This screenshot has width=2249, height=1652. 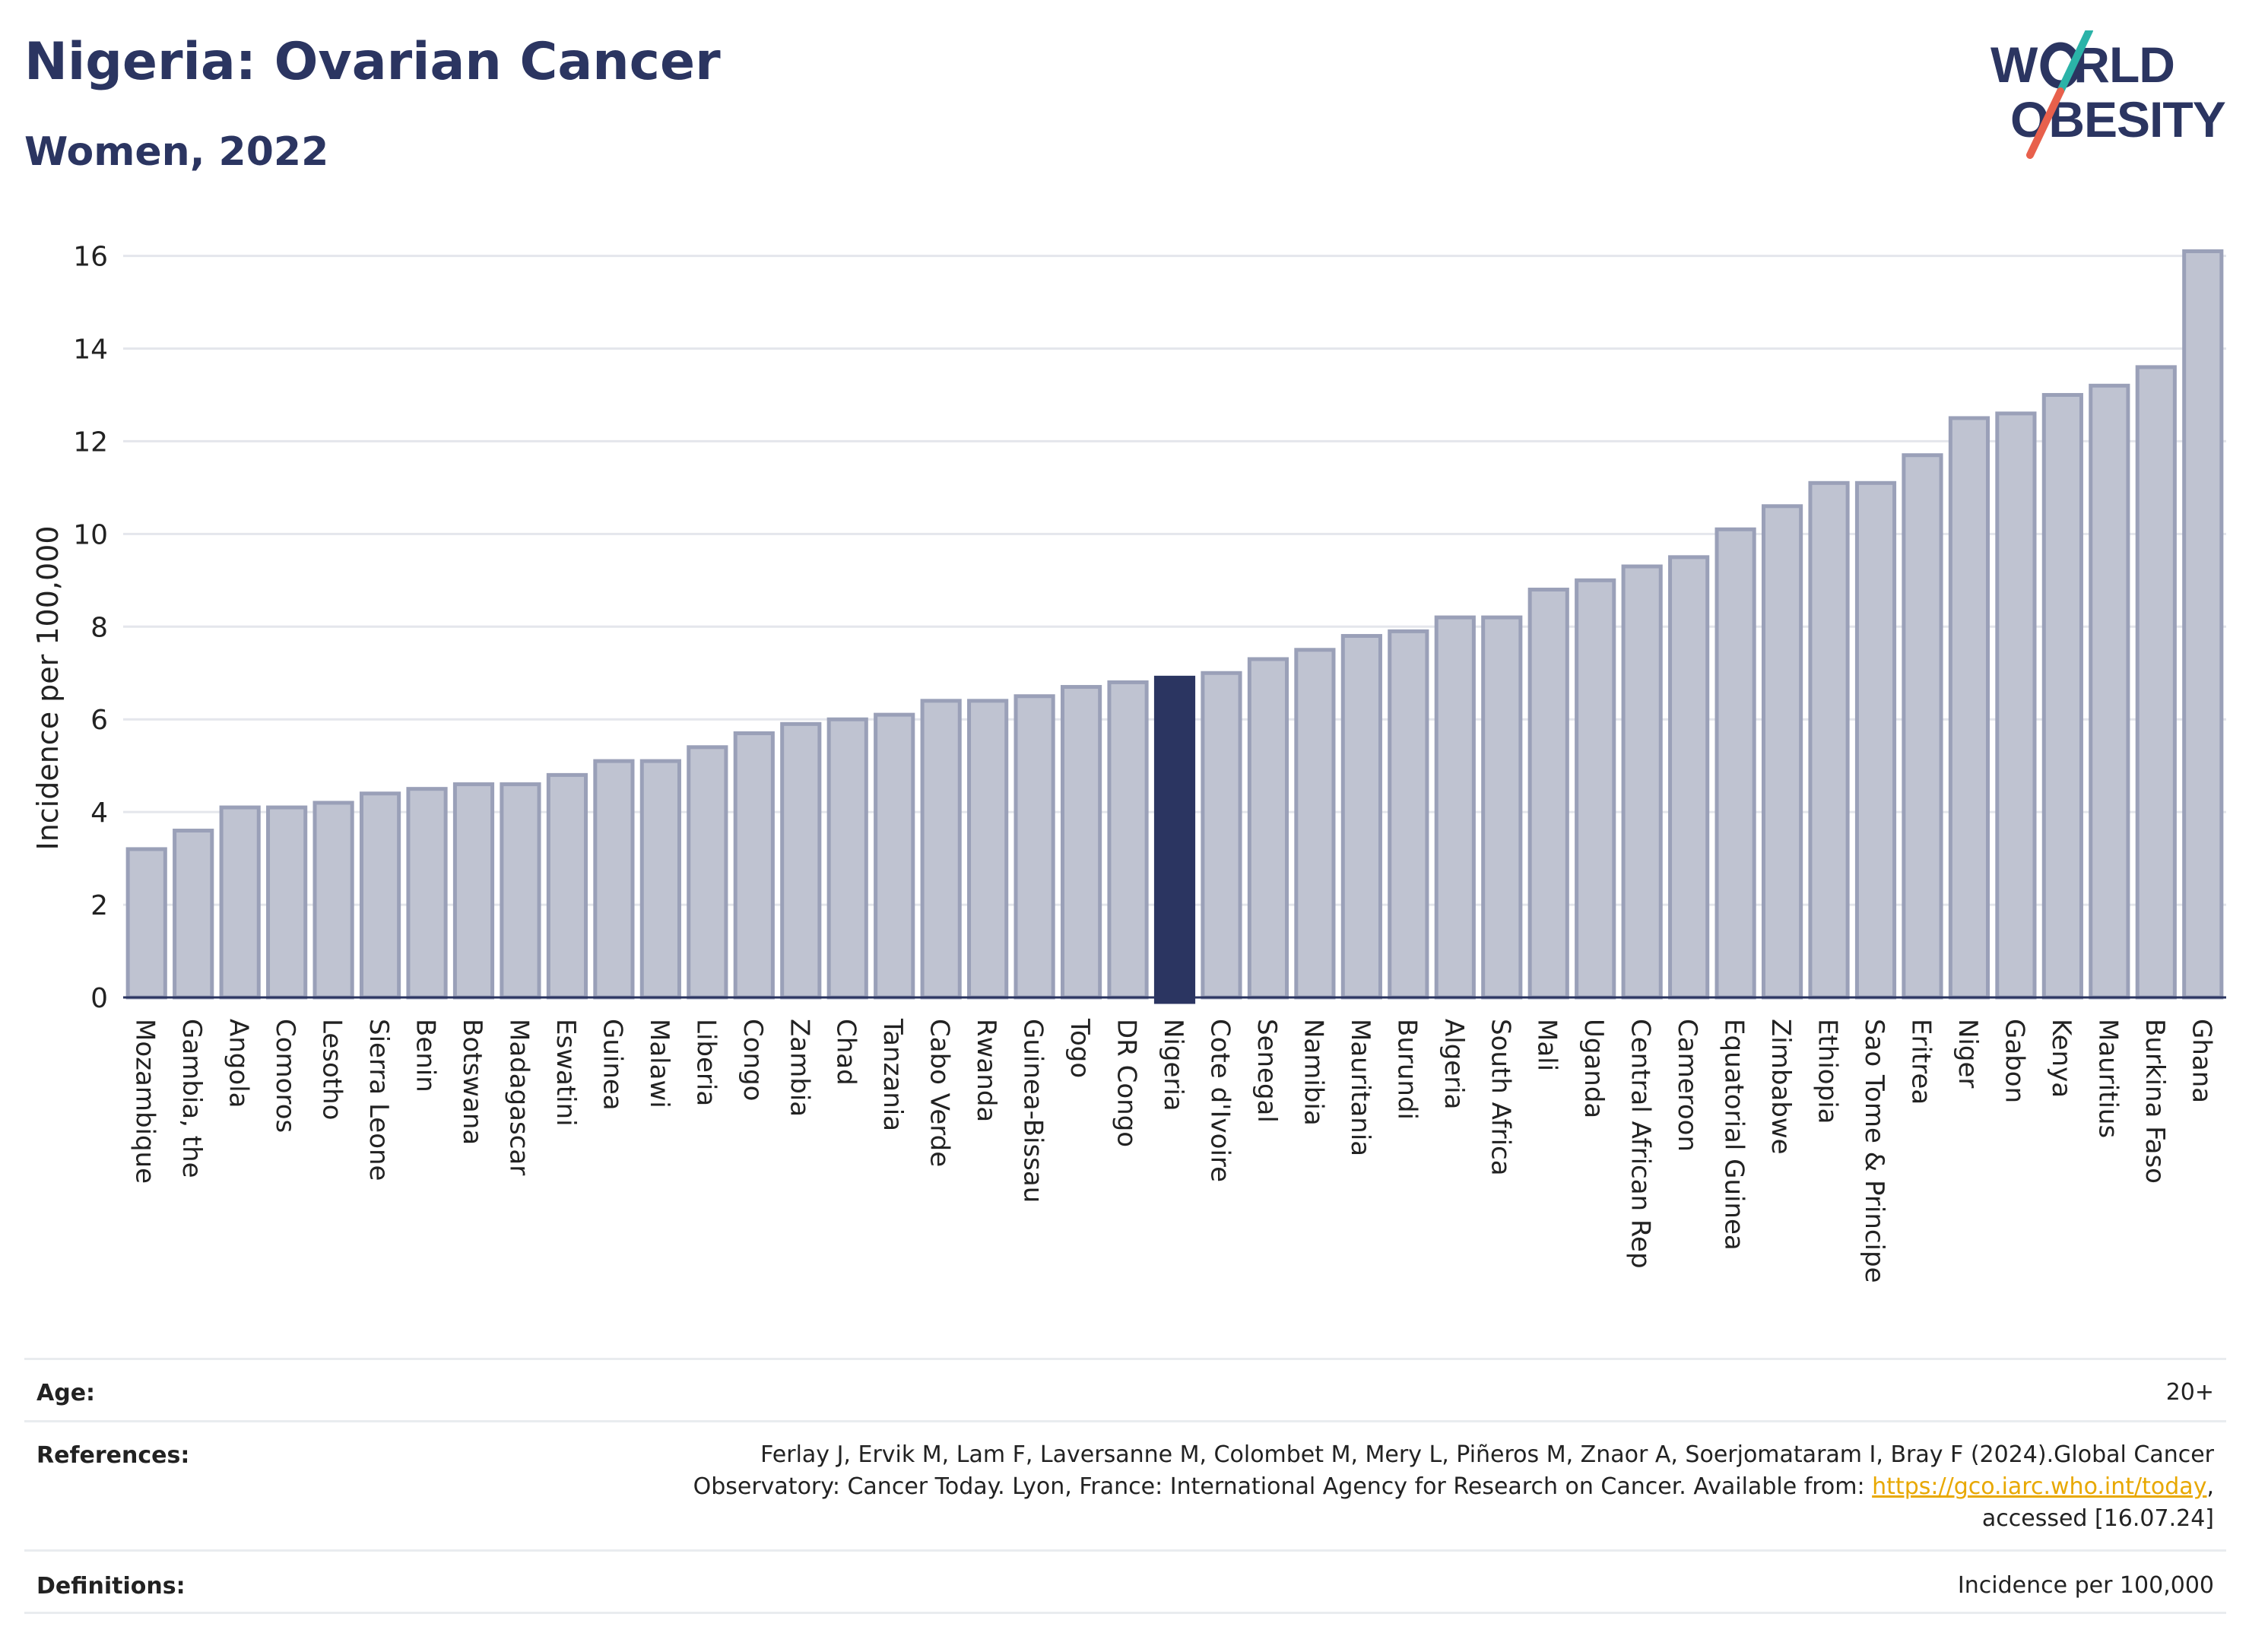 What do you see at coordinates (2201, 1061) in the screenshot?
I see `x-tick-label: Ghana` at bounding box center [2201, 1061].